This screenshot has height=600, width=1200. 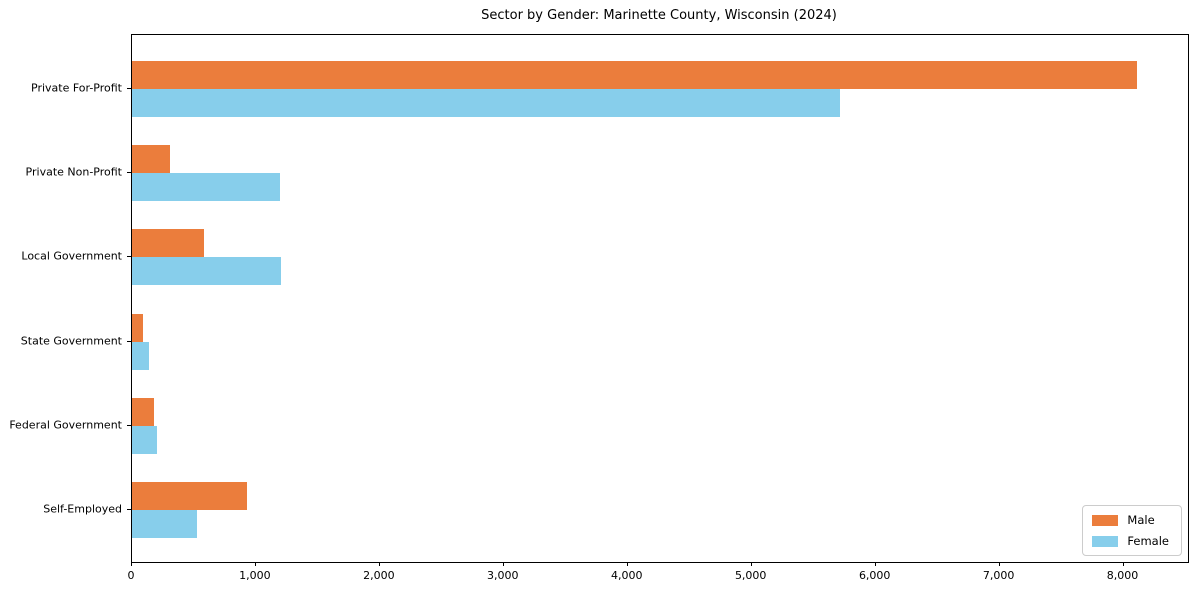 What do you see at coordinates (750, 575) in the screenshot?
I see `x-tick-label-5000: 5,000` at bounding box center [750, 575].